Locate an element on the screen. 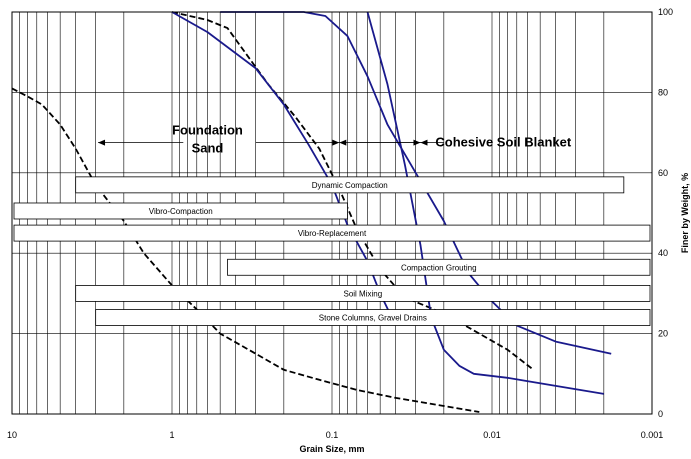 The width and height of the screenshot is (691, 459). annotations: Foundation Sand Cohesive Soil Blanket is located at coordinates (335, 139).